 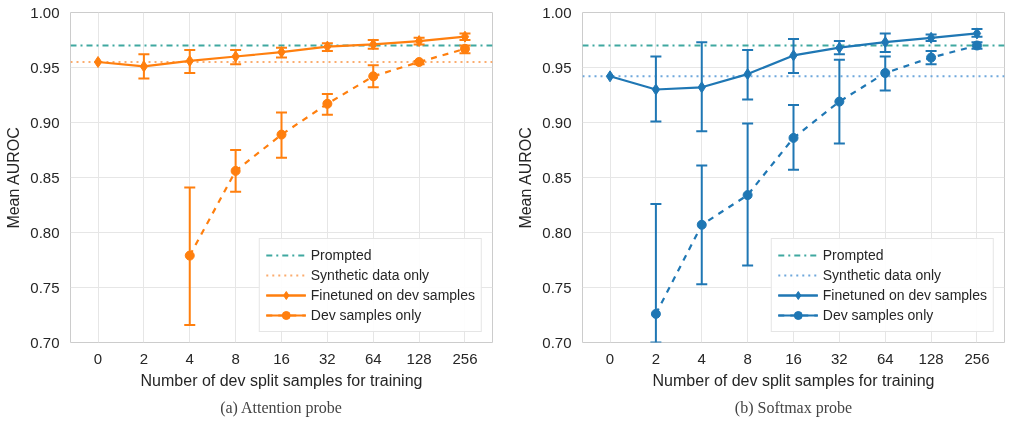 What do you see at coordinates (281, 407) in the screenshot?
I see `text: (a) Attention probe` at bounding box center [281, 407].